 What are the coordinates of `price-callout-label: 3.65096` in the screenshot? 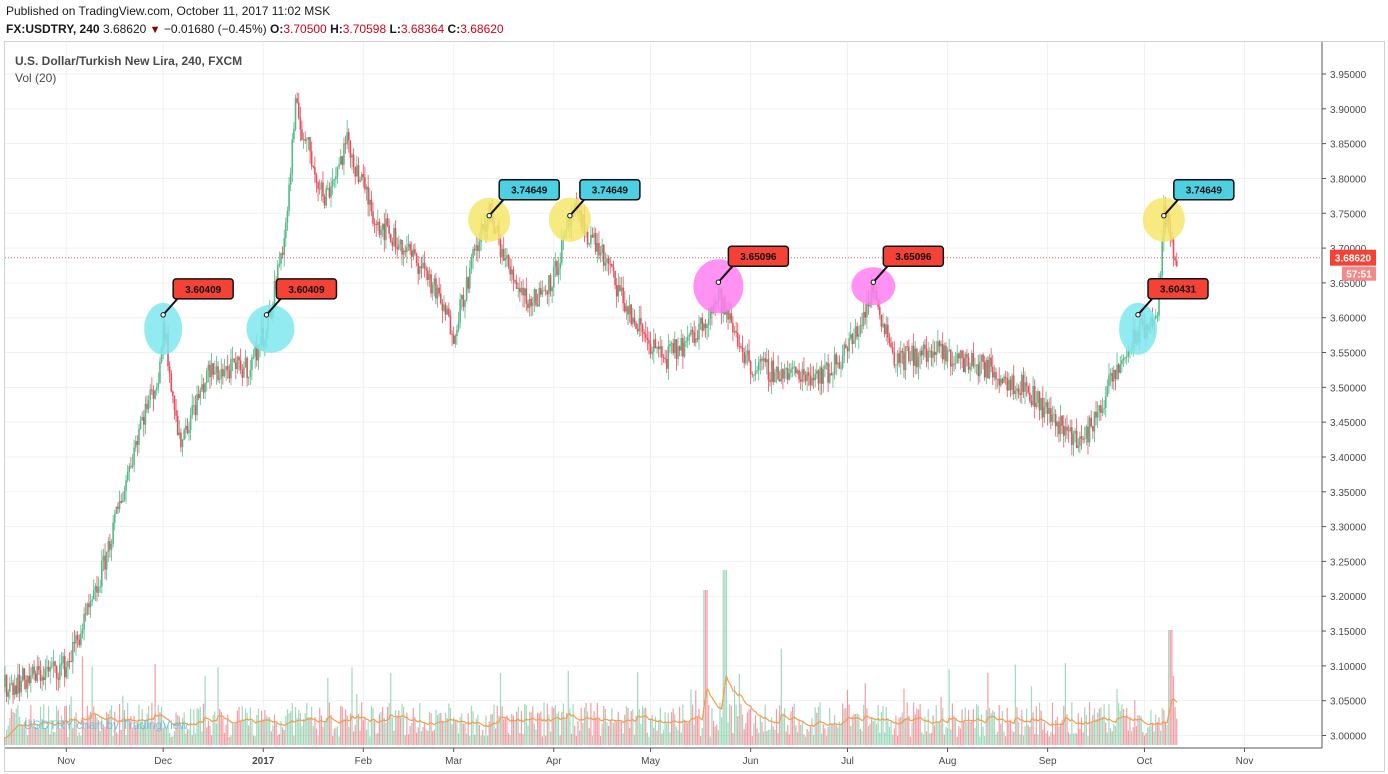 It's located at (913, 257).